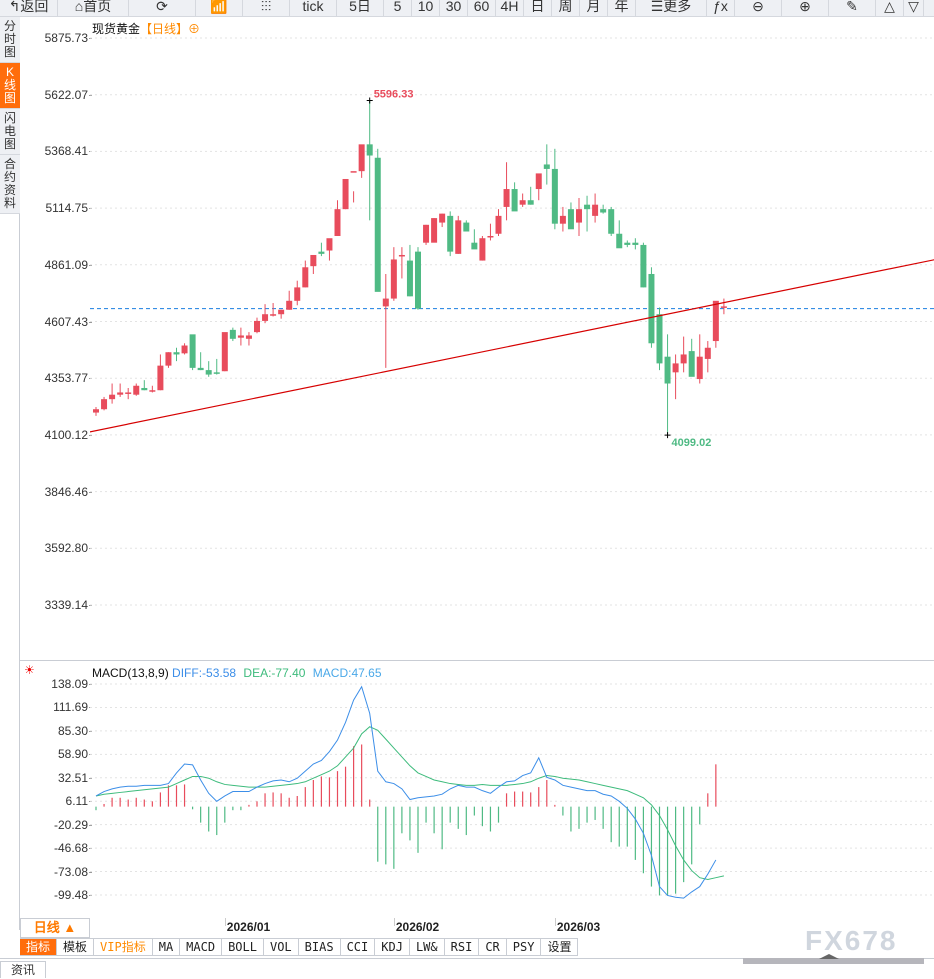 The width and height of the screenshot is (934, 979). What do you see at coordinates (320, 947) in the screenshot?
I see `indicator-bias: BIAS` at bounding box center [320, 947].